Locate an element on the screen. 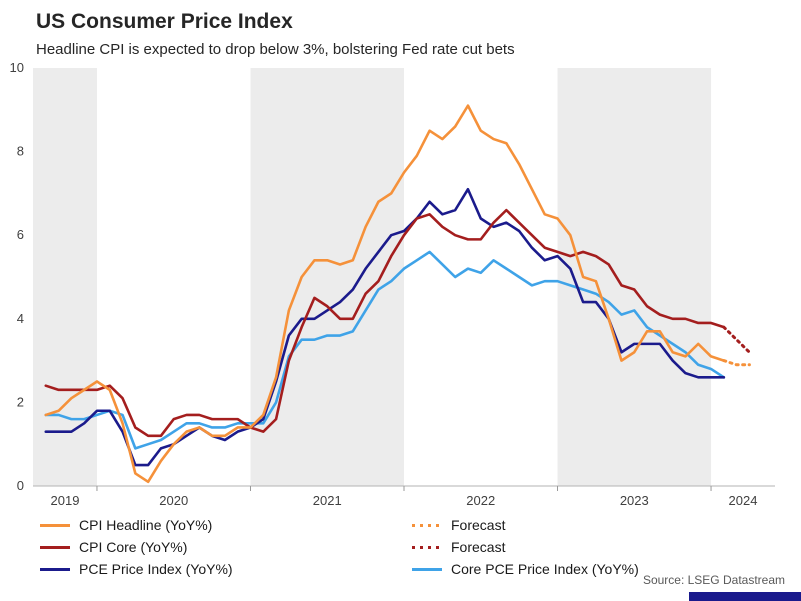 Image resolution: width=801 pixels, height=601 pixels. forecast-line-cpi-headline is located at coordinates (736, 363).